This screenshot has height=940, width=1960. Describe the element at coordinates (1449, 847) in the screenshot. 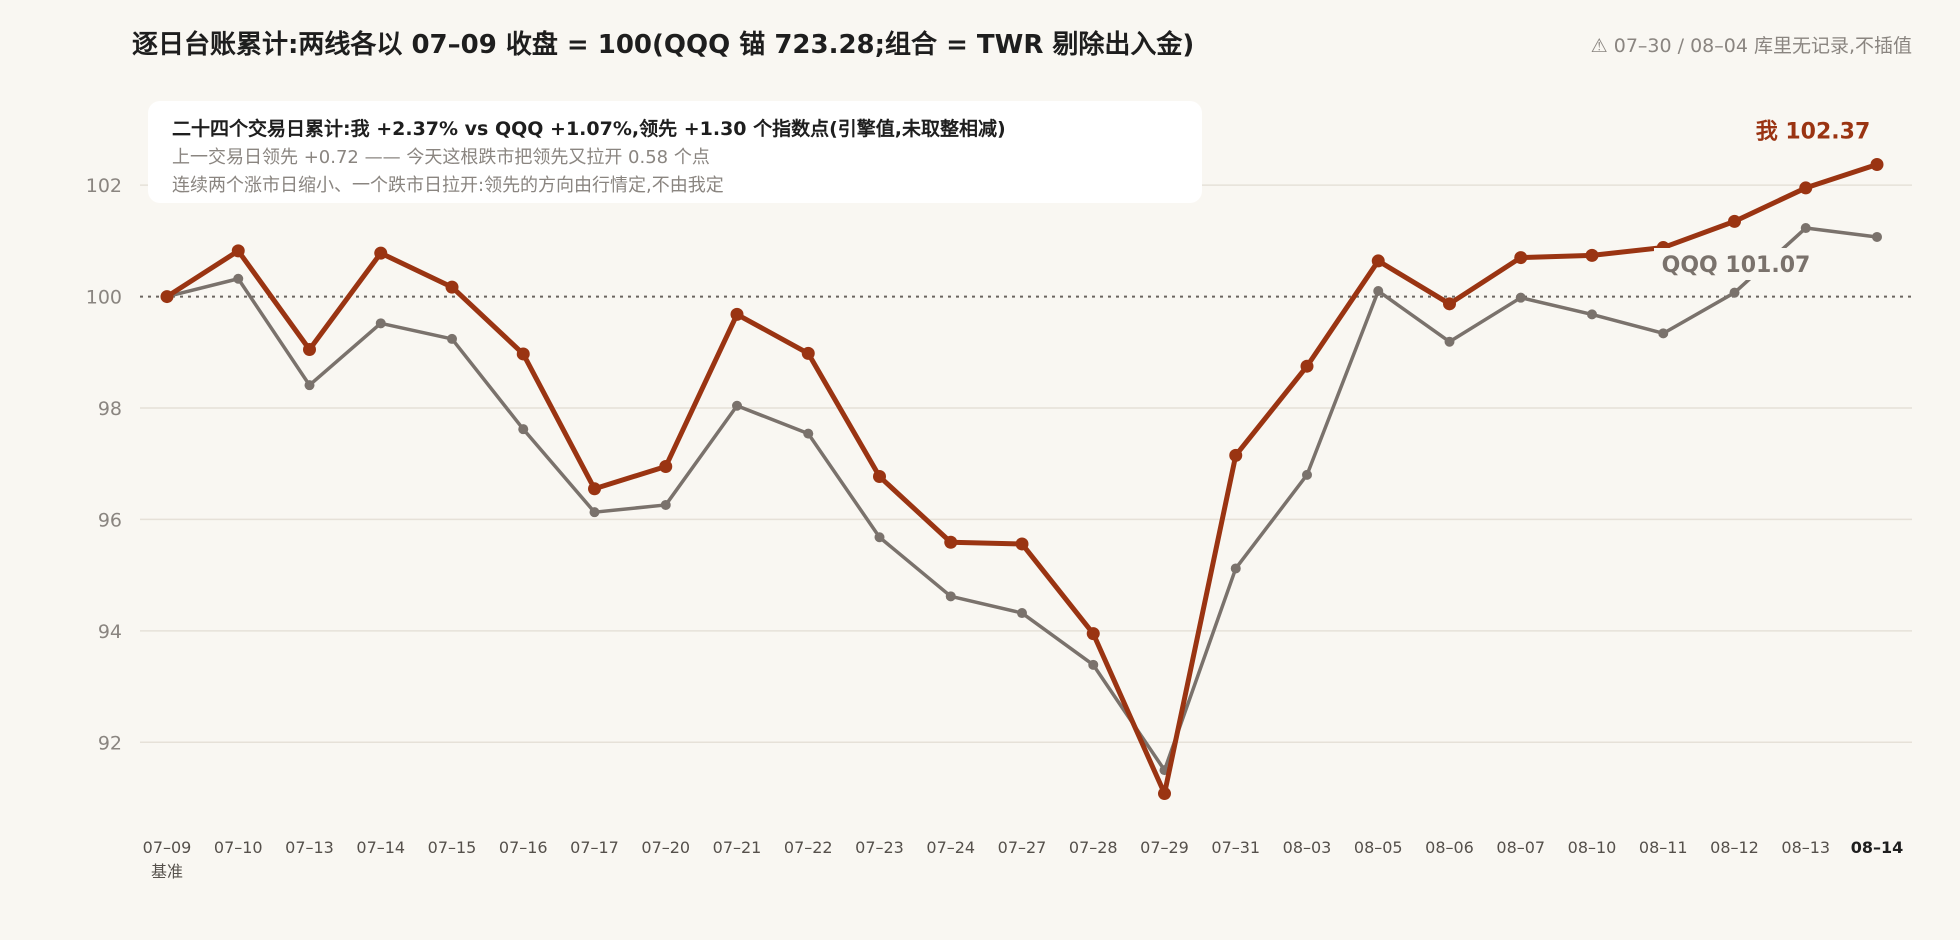

I see `x-tick-label: 08–06` at that location.